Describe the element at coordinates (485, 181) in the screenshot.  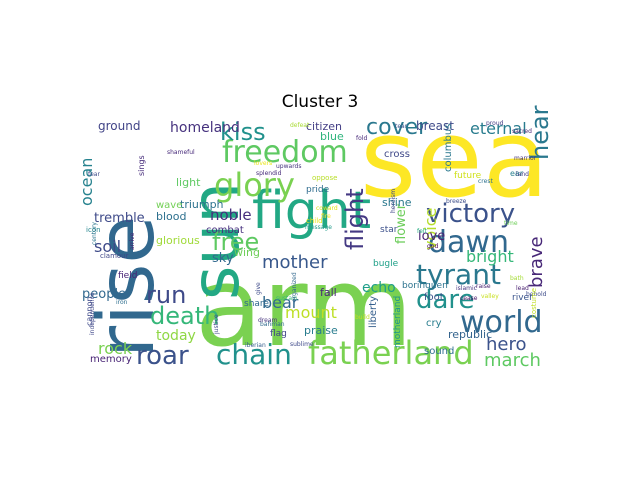
I see `word-crest: crest` at that location.